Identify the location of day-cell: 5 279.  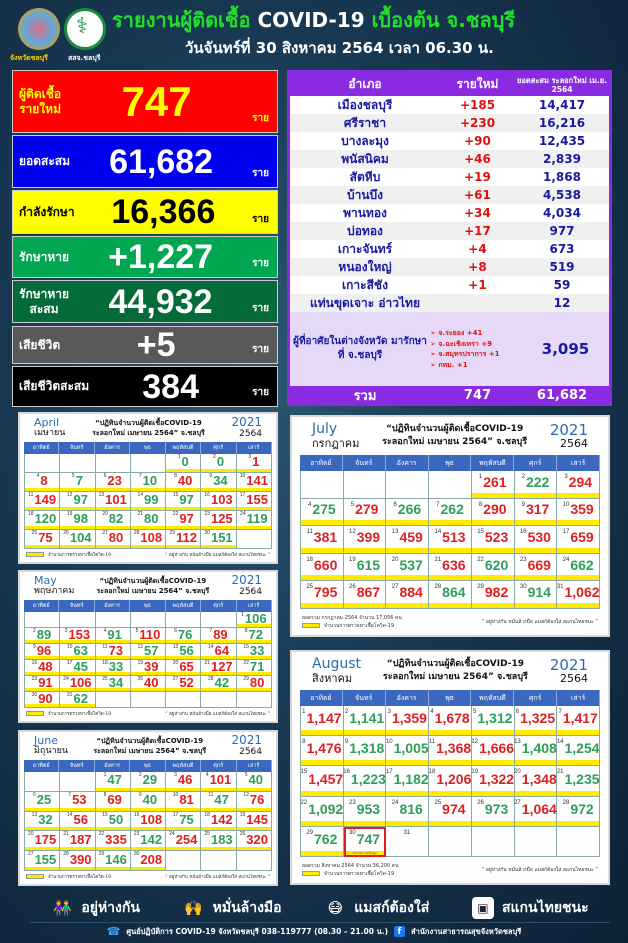
(365, 512).